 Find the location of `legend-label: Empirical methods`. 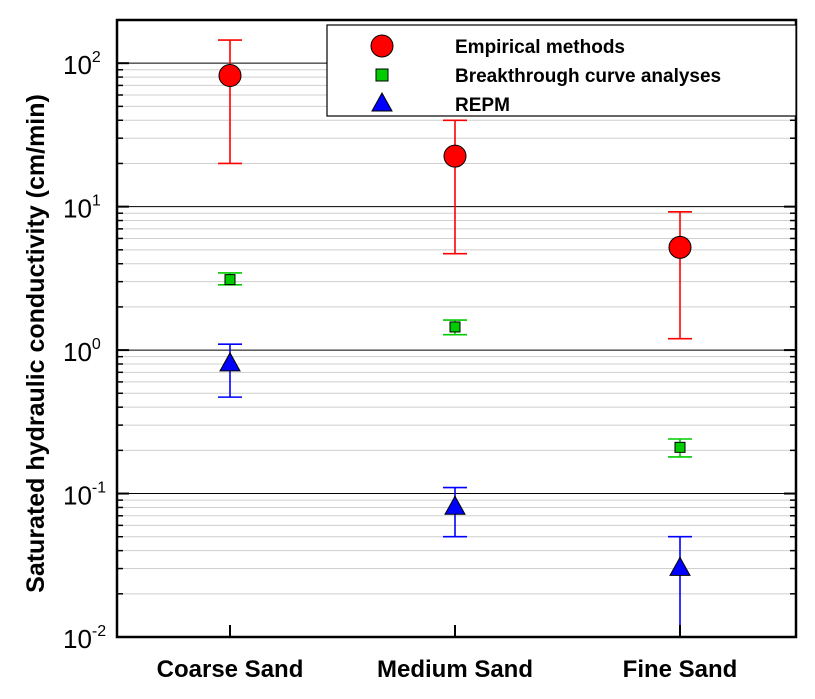

legend-label: Empirical methods is located at coordinates (540, 47).